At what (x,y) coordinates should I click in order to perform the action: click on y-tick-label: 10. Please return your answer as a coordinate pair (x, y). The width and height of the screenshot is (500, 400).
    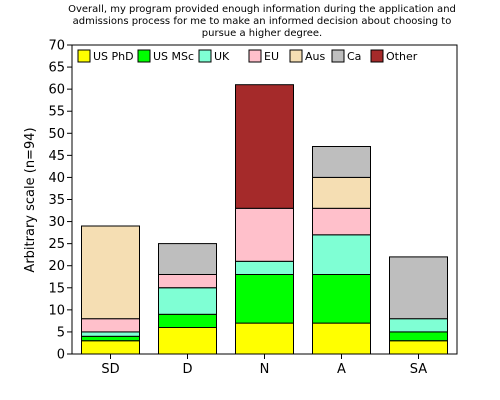
    Looking at the image, I should click on (56, 310).